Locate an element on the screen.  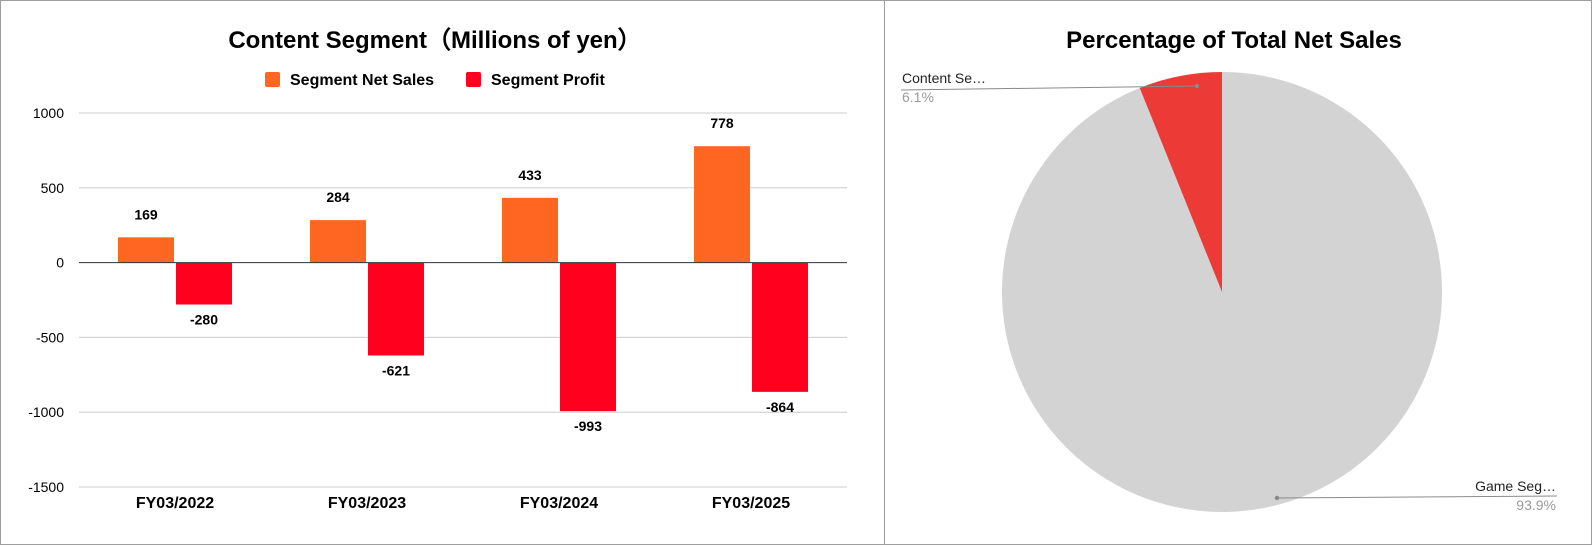
x-tick-label: FY03/2022 is located at coordinates (175, 503).